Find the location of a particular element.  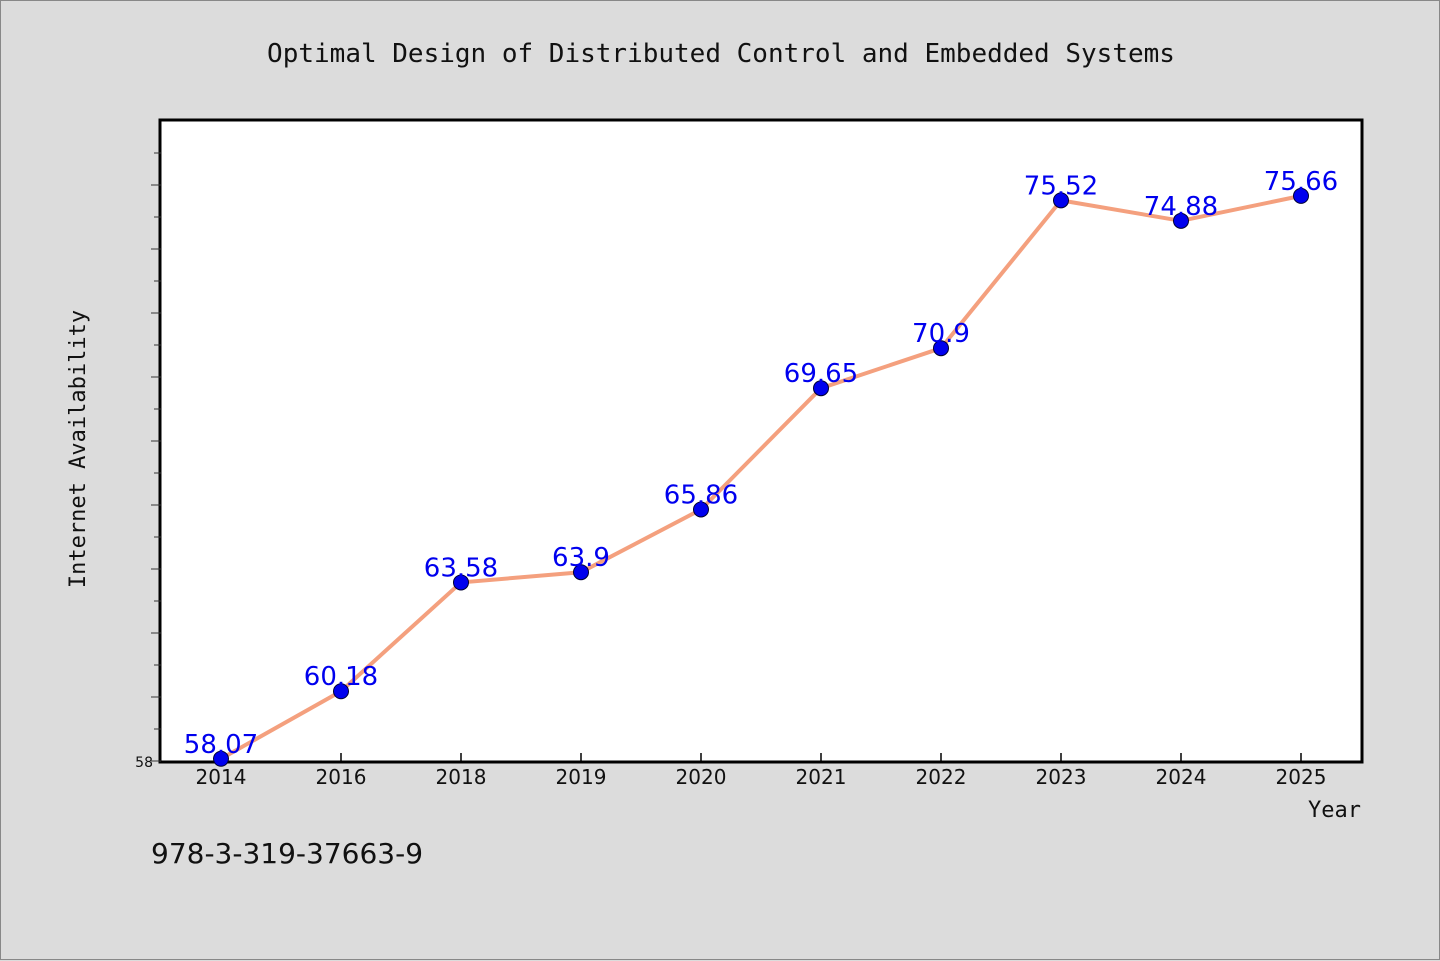

data-label: 69.65 is located at coordinates (821, 374).